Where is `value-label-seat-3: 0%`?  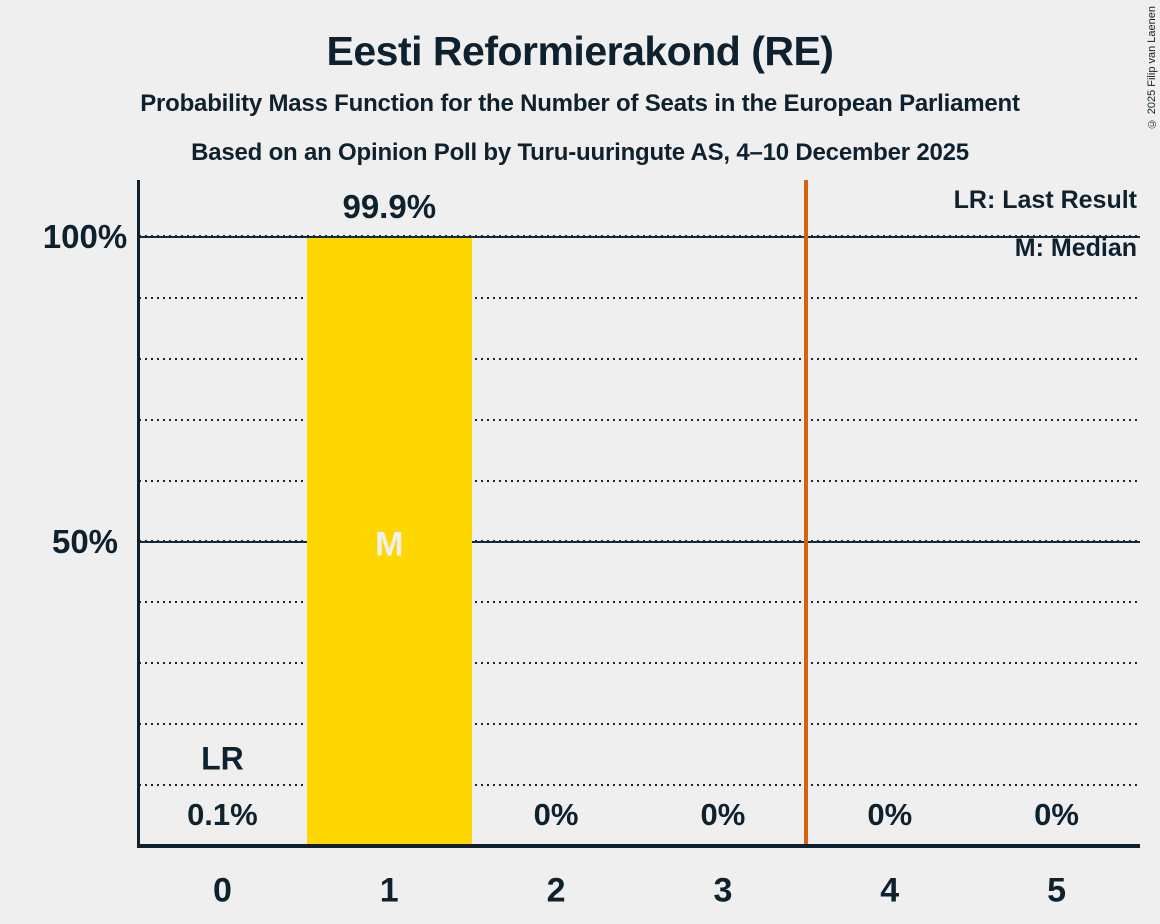 value-label-seat-3: 0% is located at coordinates (723, 814).